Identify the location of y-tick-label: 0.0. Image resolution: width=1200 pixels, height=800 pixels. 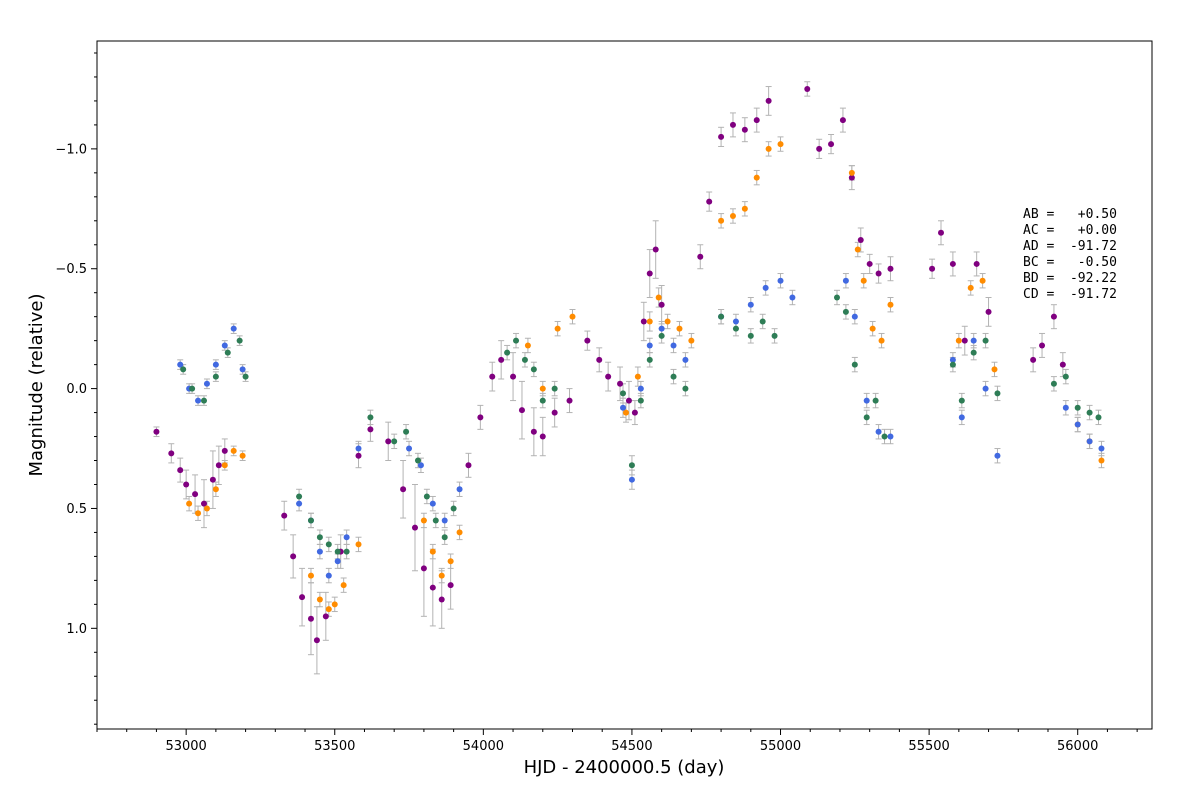
(76, 389).